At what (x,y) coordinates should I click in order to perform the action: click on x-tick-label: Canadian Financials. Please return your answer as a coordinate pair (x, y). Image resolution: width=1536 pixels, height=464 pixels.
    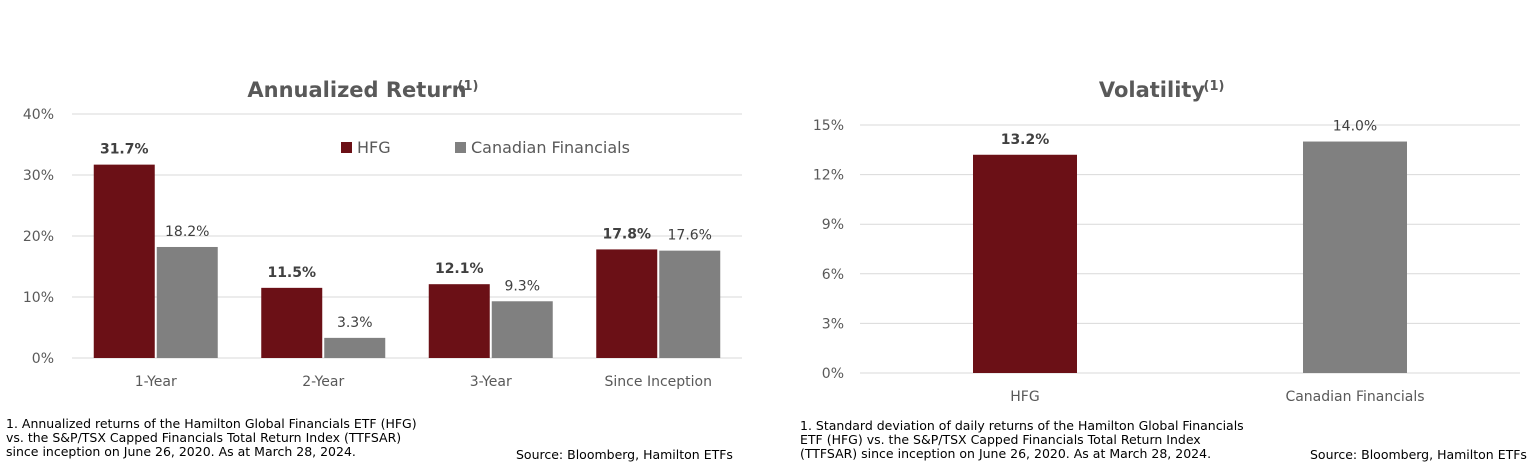
    Looking at the image, I should click on (1354, 397).